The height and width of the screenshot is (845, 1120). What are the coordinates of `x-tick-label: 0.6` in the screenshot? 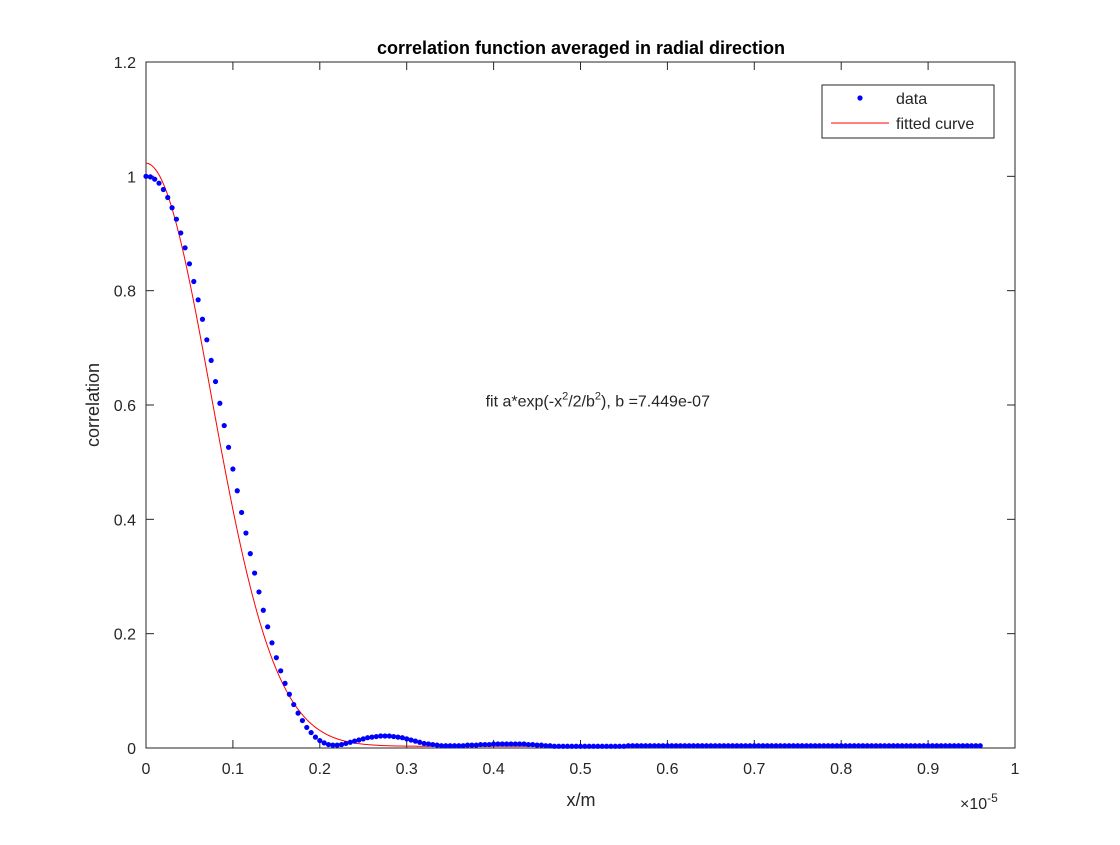 It's located at (667, 769).